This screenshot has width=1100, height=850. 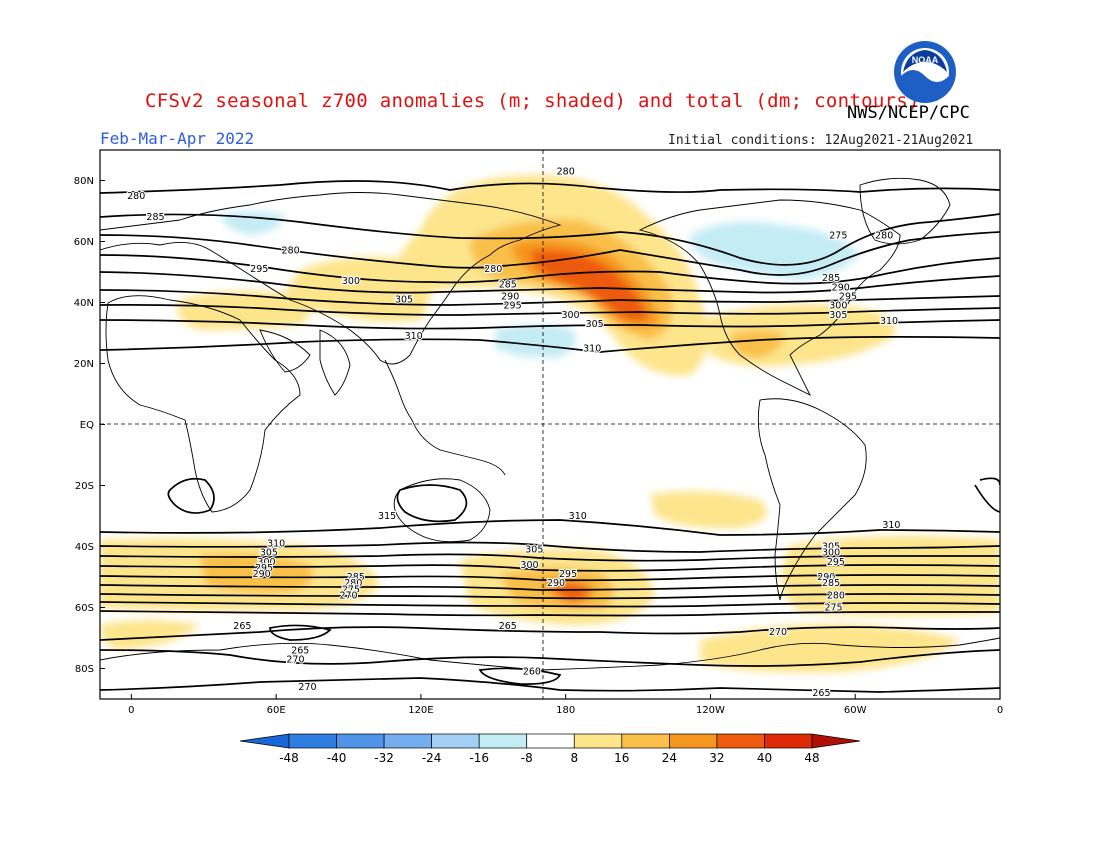 What do you see at coordinates (445, 417) in the screenshot?
I see `se-asia-coastline` at bounding box center [445, 417].